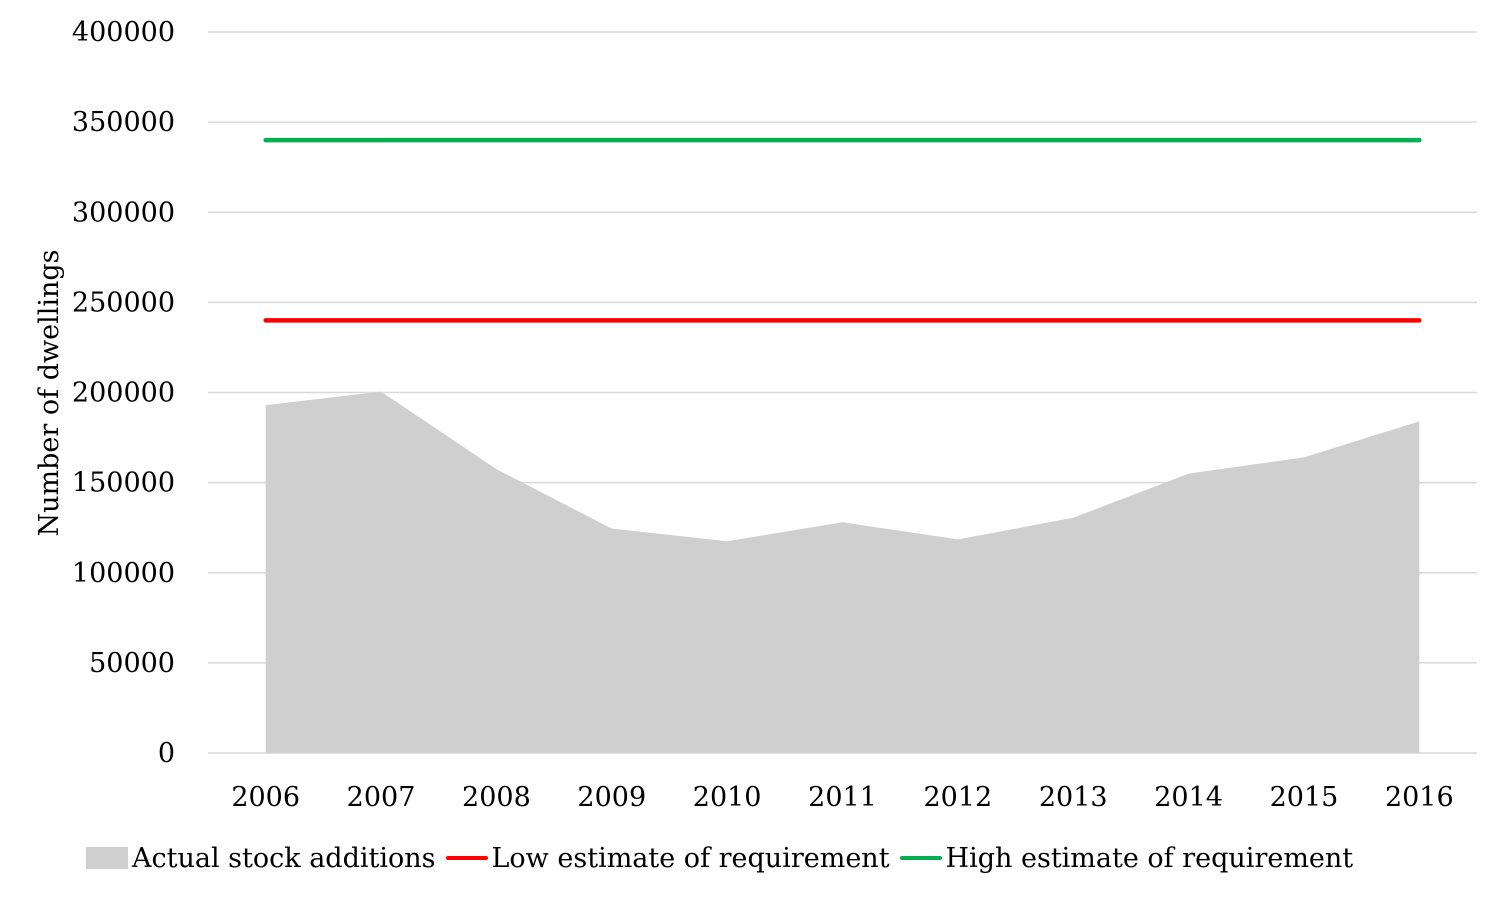 Image resolution: width=1500 pixels, height=900 pixels. I want to click on y-tick-label: 250000, so click(123, 302).